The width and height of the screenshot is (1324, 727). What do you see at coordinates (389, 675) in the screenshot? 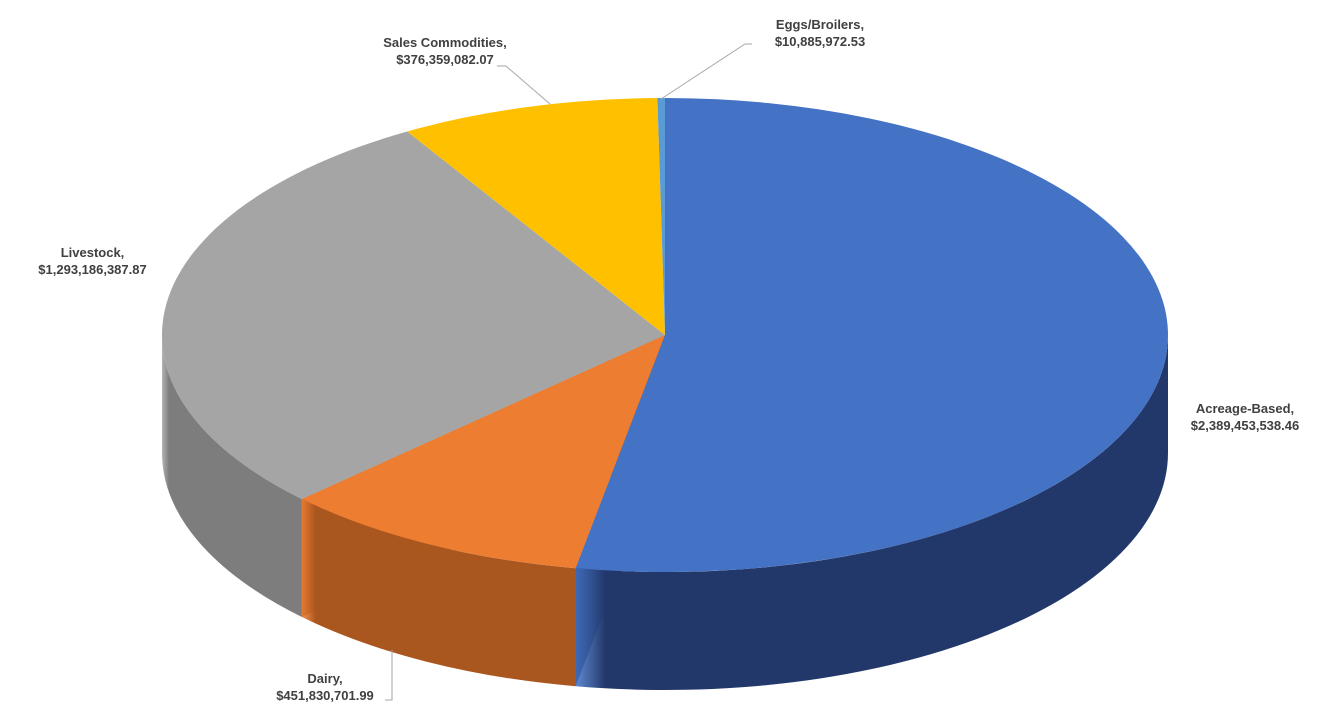
I see `leader-line-dairy` at bounding box center [389, 675].